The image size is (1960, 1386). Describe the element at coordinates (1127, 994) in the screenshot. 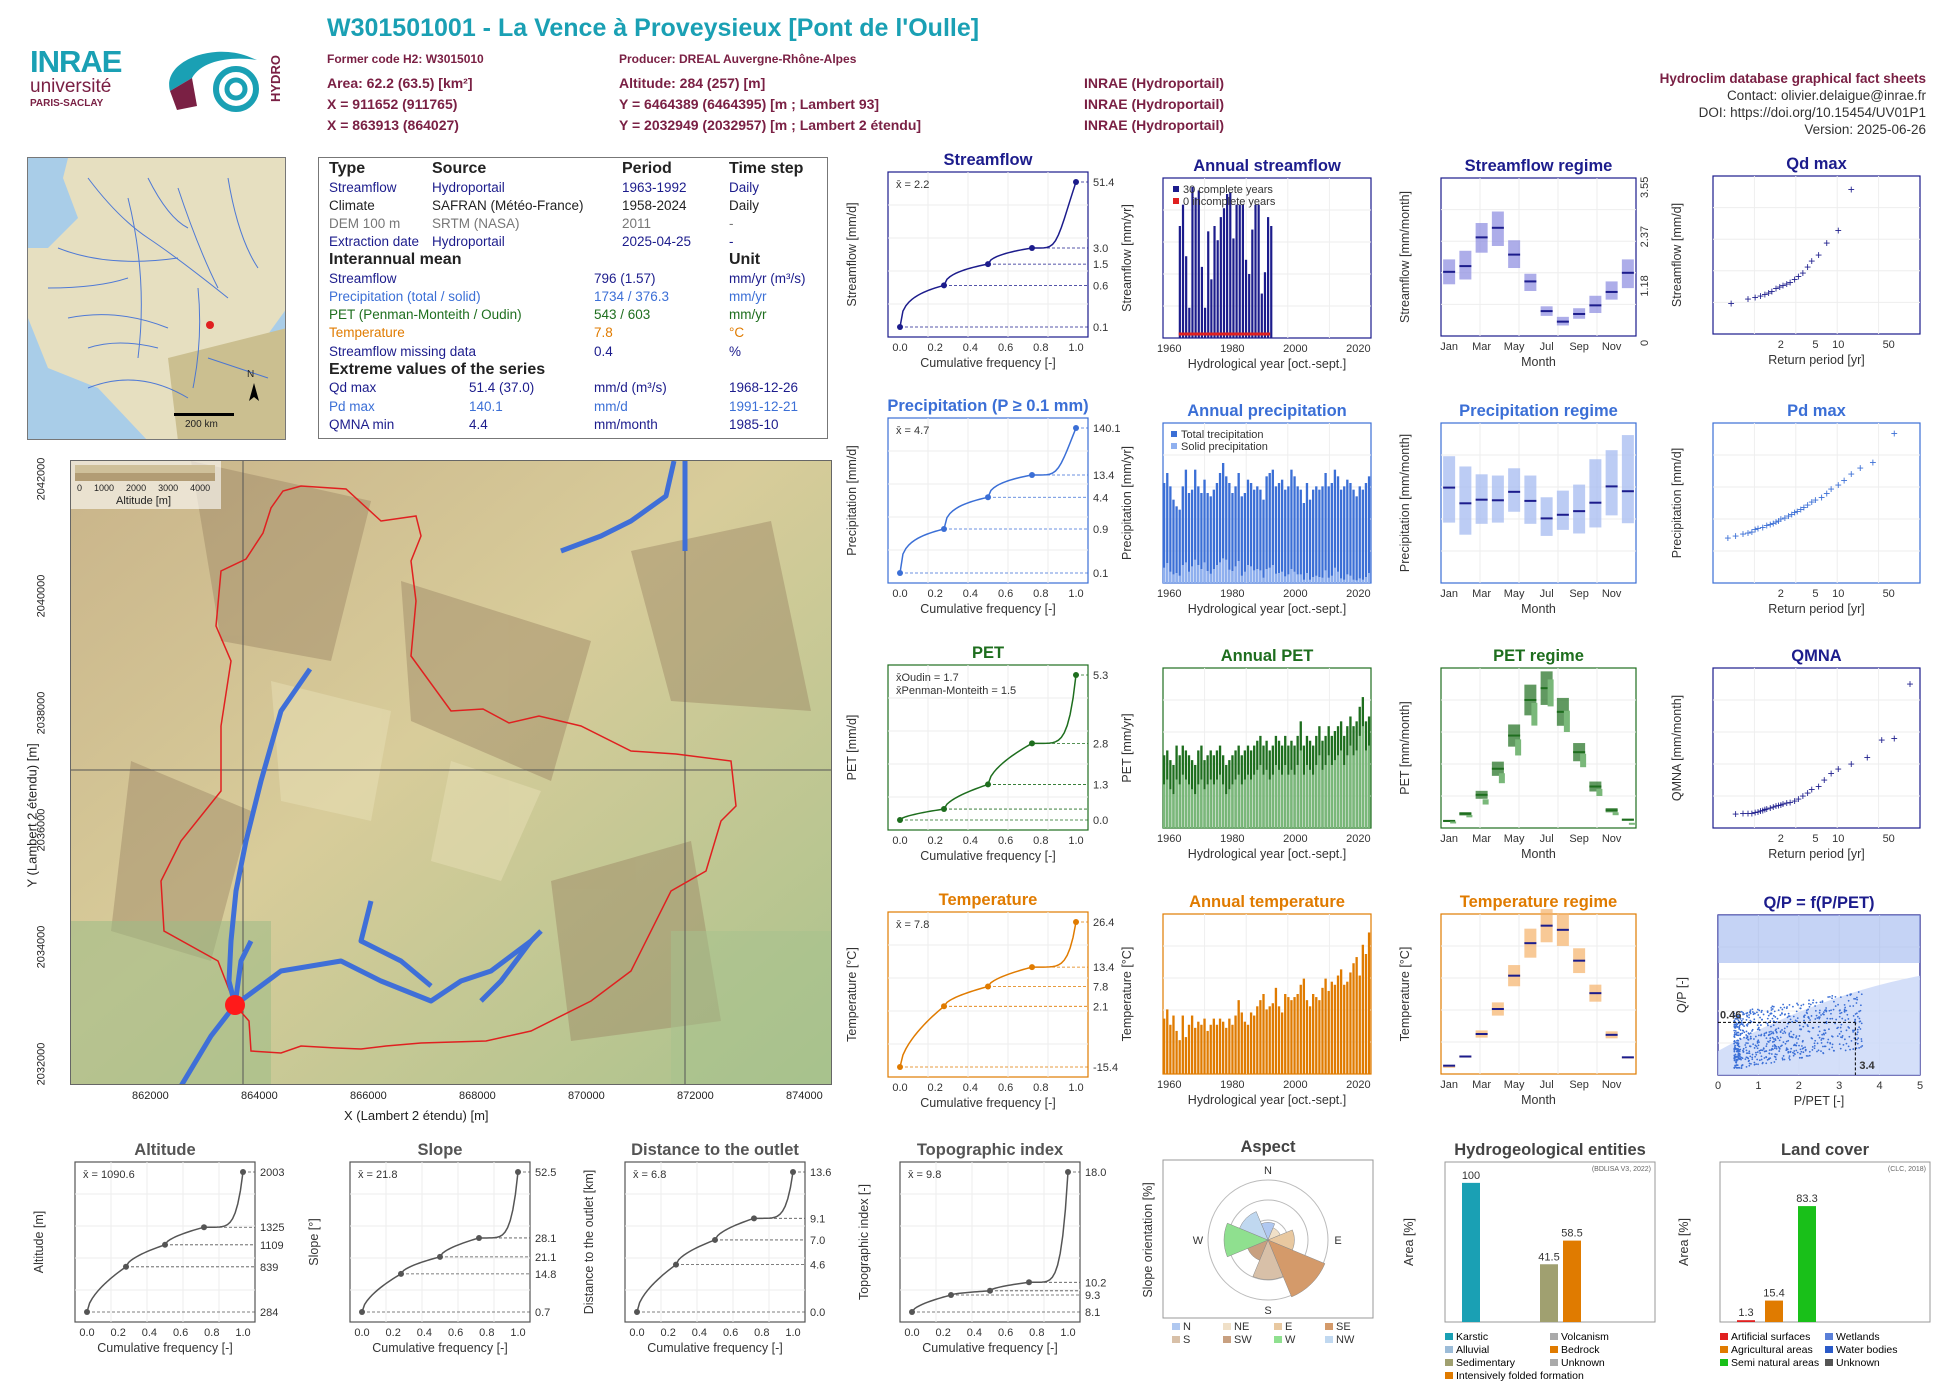

I see `annual_temp-ylabel: Temperature [°C]` at that location.